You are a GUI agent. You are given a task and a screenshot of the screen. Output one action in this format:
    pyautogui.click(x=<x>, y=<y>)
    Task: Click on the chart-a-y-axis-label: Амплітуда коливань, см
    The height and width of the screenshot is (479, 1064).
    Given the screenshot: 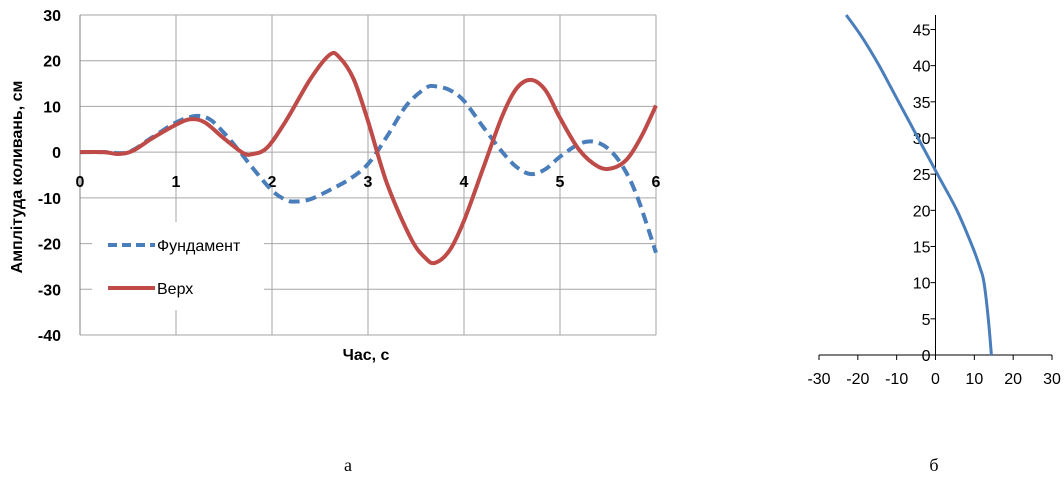 What is the action you would take?
    pyautogui.click(x=17, y=177)
    